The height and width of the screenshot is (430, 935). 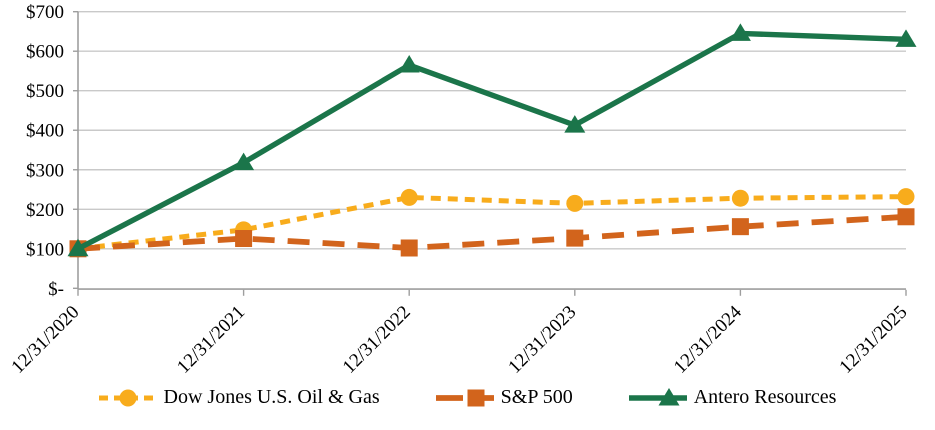 What do you see at coordinates (464, 397) in the screenshot?
I see `dashed-line-square-marker-icon` at bounding box center [464, 397].